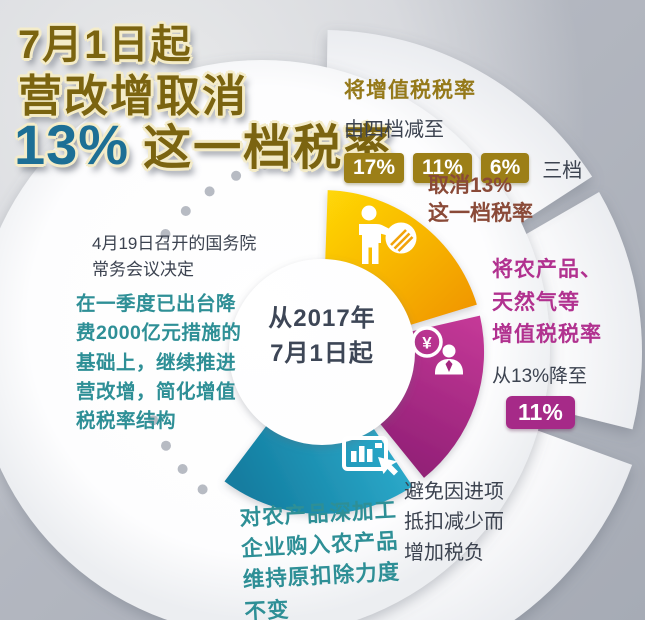 This screenshot has width=645, height=620. I want to click on dotted-arc-decoration, so click(224, 323).